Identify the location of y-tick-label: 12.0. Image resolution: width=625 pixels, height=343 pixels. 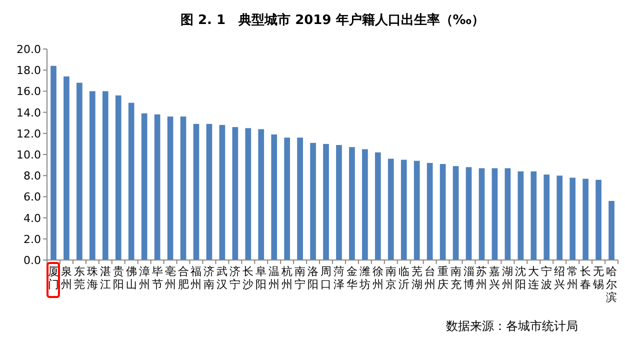
(28, 133).